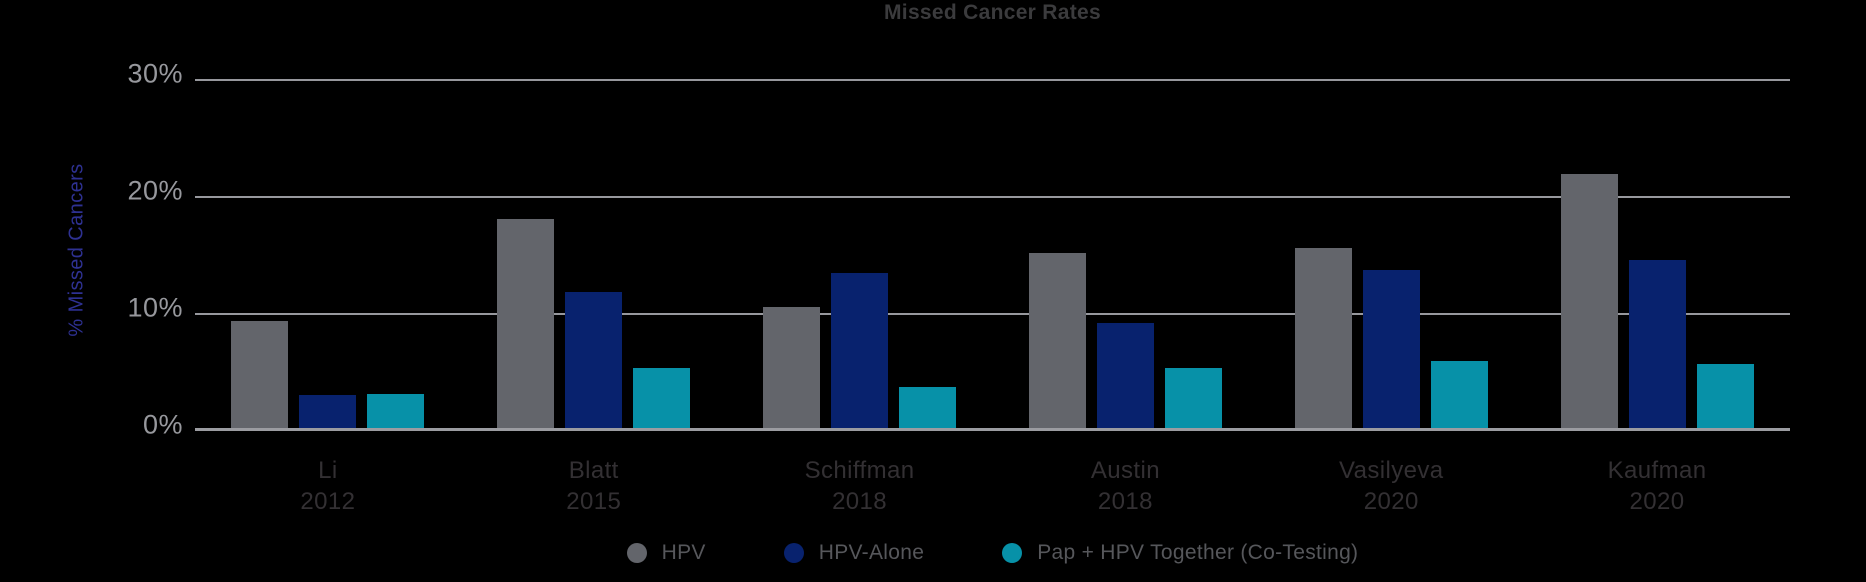 This screenshot has height=582, width=1866. I want to click on legend-label: HPV, so click(683, 552).